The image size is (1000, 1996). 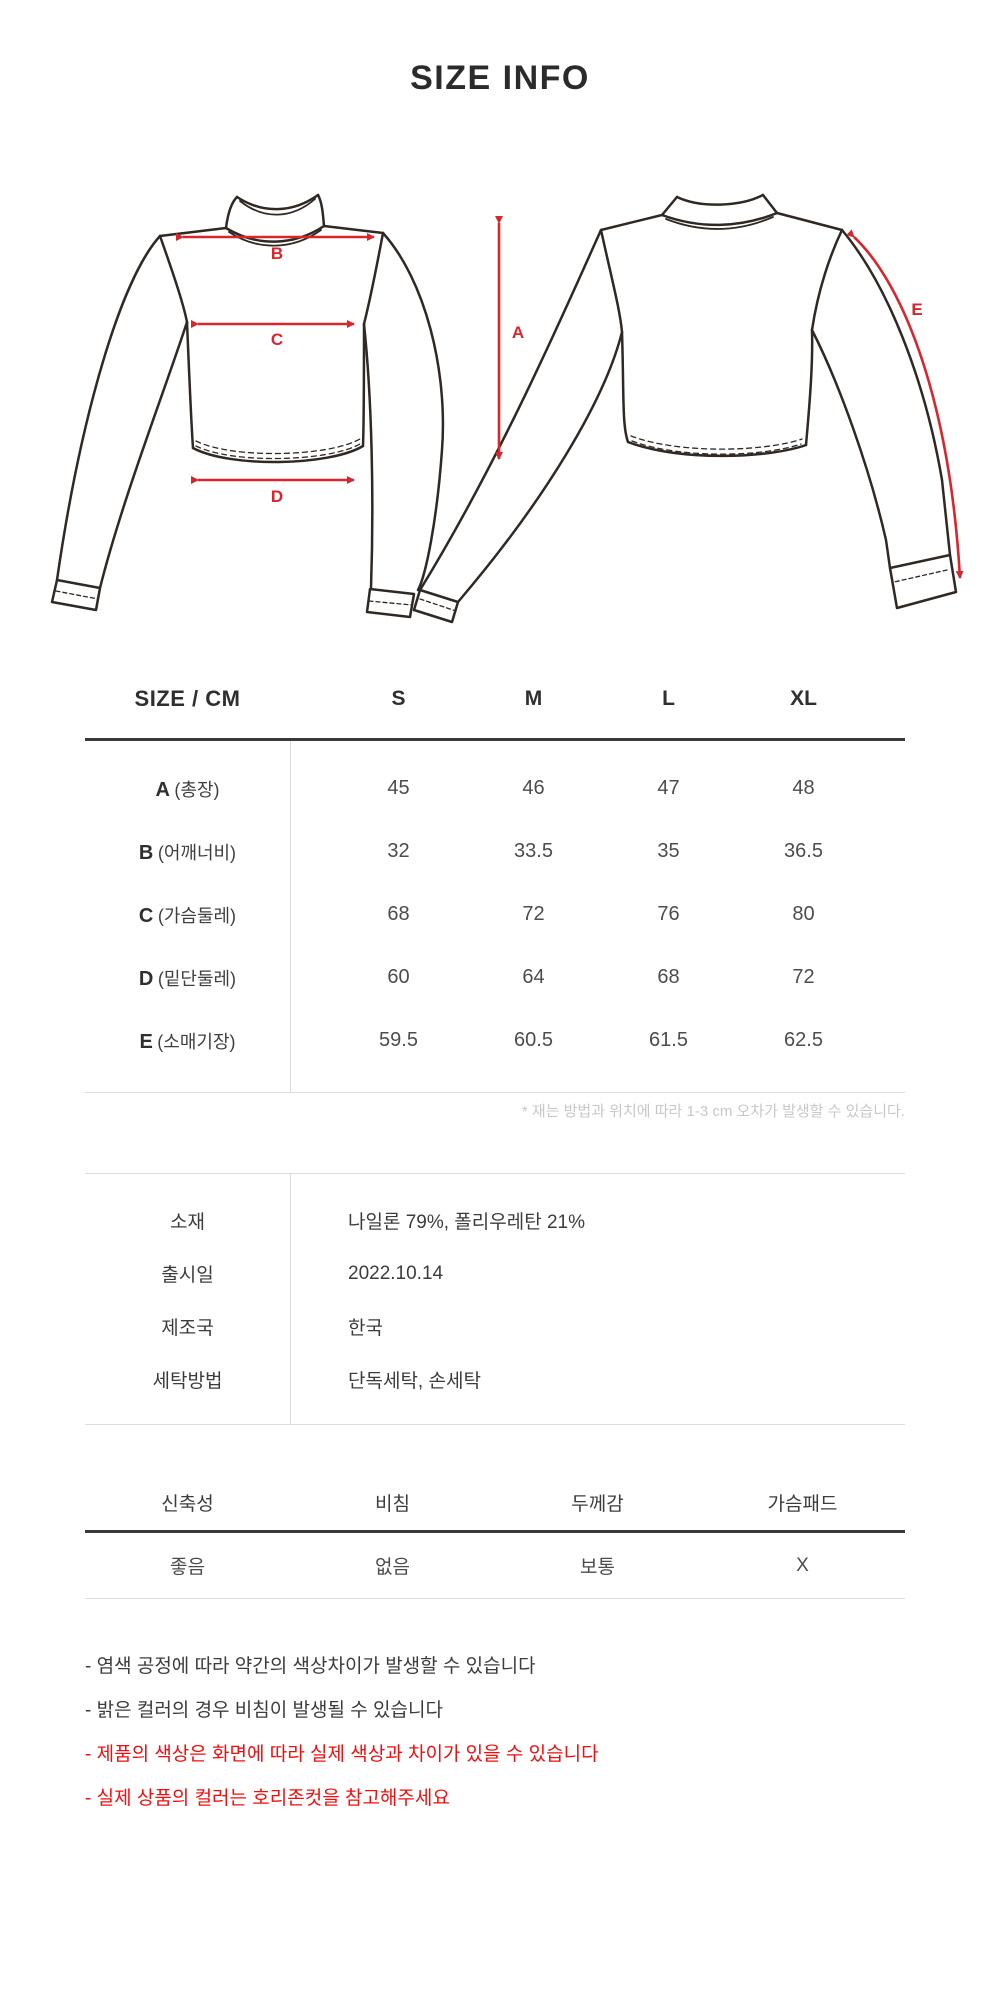 I want to click on measure-name: (밑단둘레), so click(x=197, y=978).